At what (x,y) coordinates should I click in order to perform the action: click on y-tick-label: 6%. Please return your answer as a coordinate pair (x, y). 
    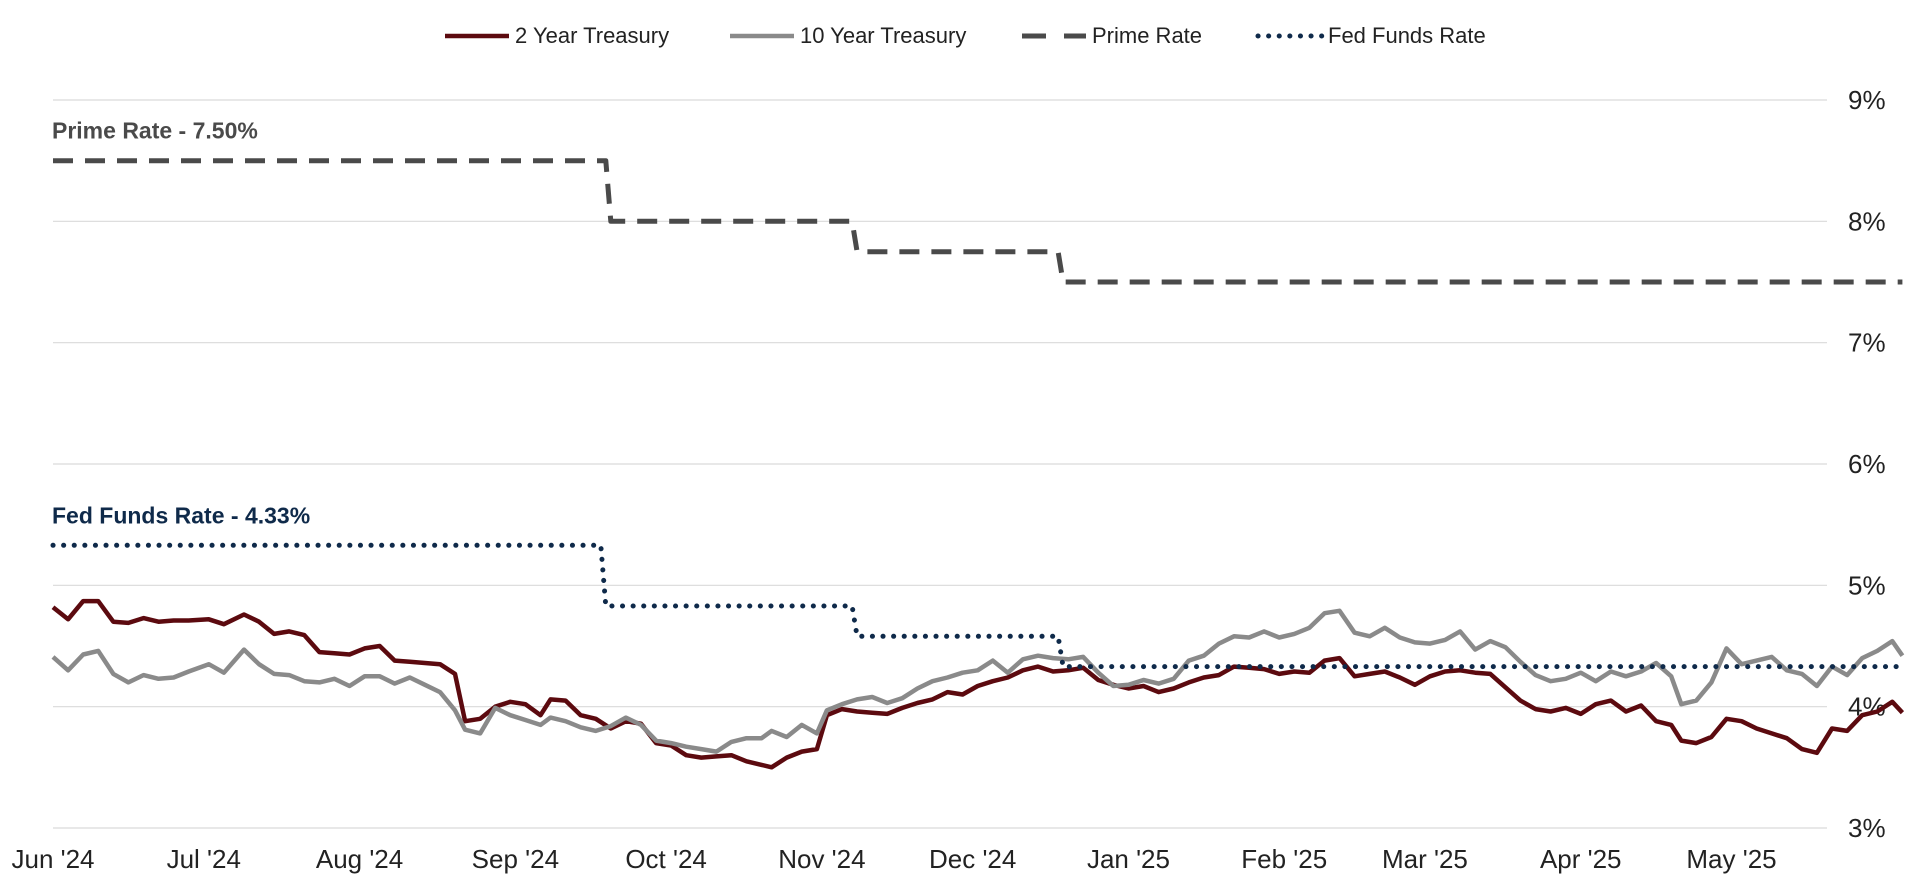
    Looking at the image, I should click on (1867, 464).